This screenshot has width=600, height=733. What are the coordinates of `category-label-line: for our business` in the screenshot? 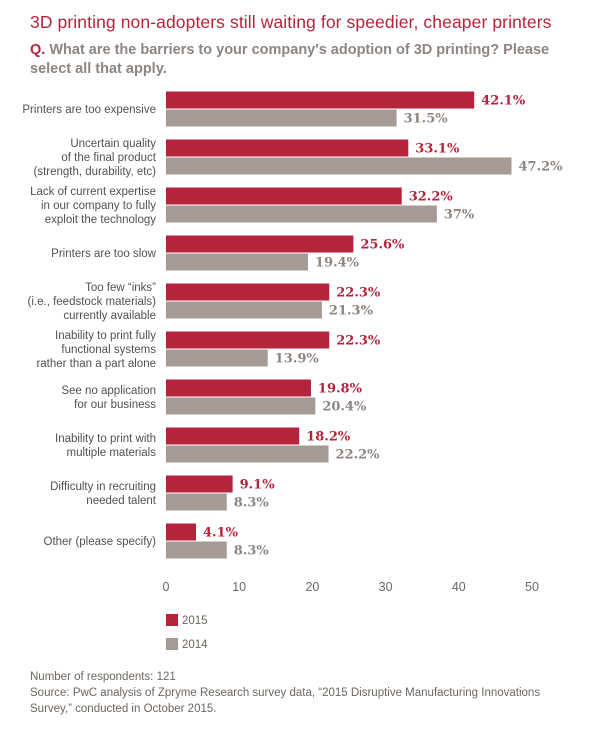 It's located at (115, 405).